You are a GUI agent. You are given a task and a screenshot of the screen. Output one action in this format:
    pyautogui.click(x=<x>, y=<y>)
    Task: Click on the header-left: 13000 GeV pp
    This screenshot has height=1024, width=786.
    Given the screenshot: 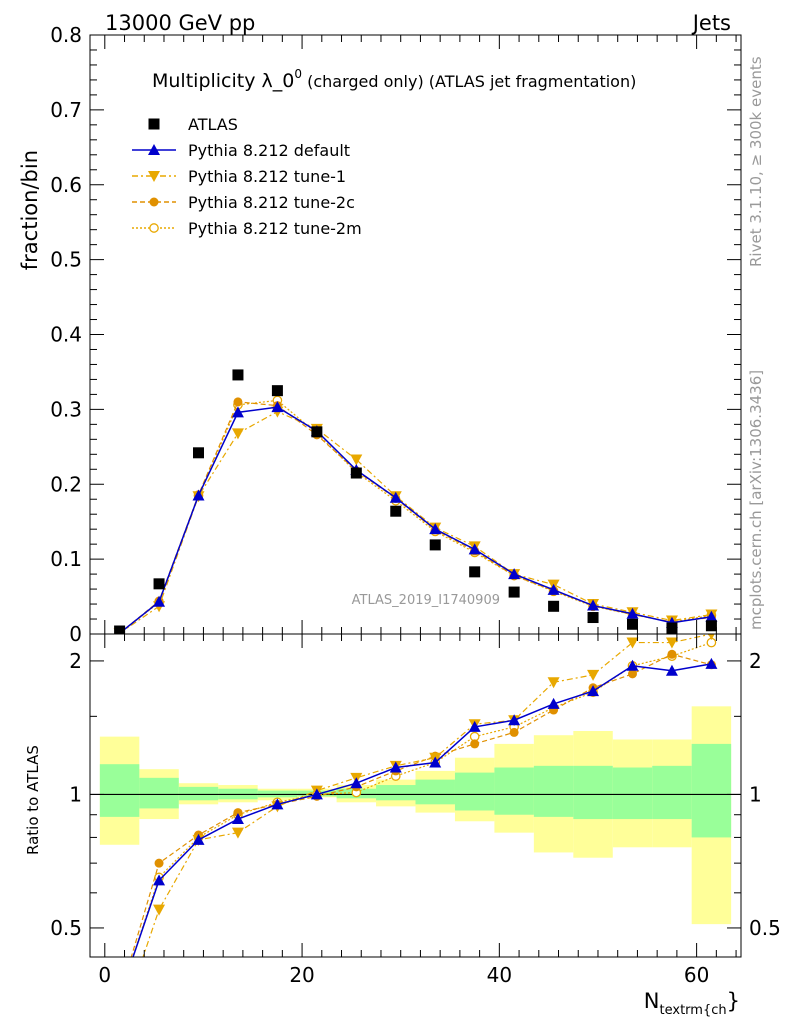 What is the action you would take?
    pyautogui.click(x=180, y=23)
    